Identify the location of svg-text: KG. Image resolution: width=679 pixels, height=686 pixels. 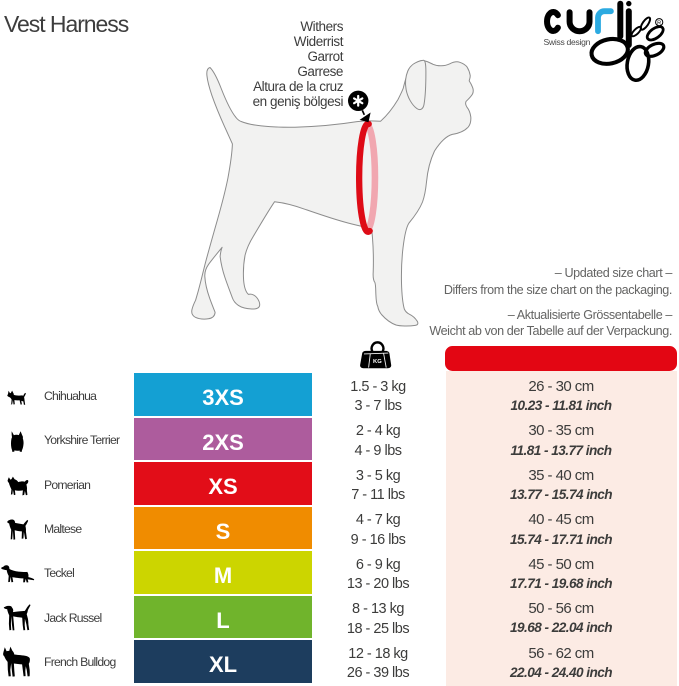
(377, 362).